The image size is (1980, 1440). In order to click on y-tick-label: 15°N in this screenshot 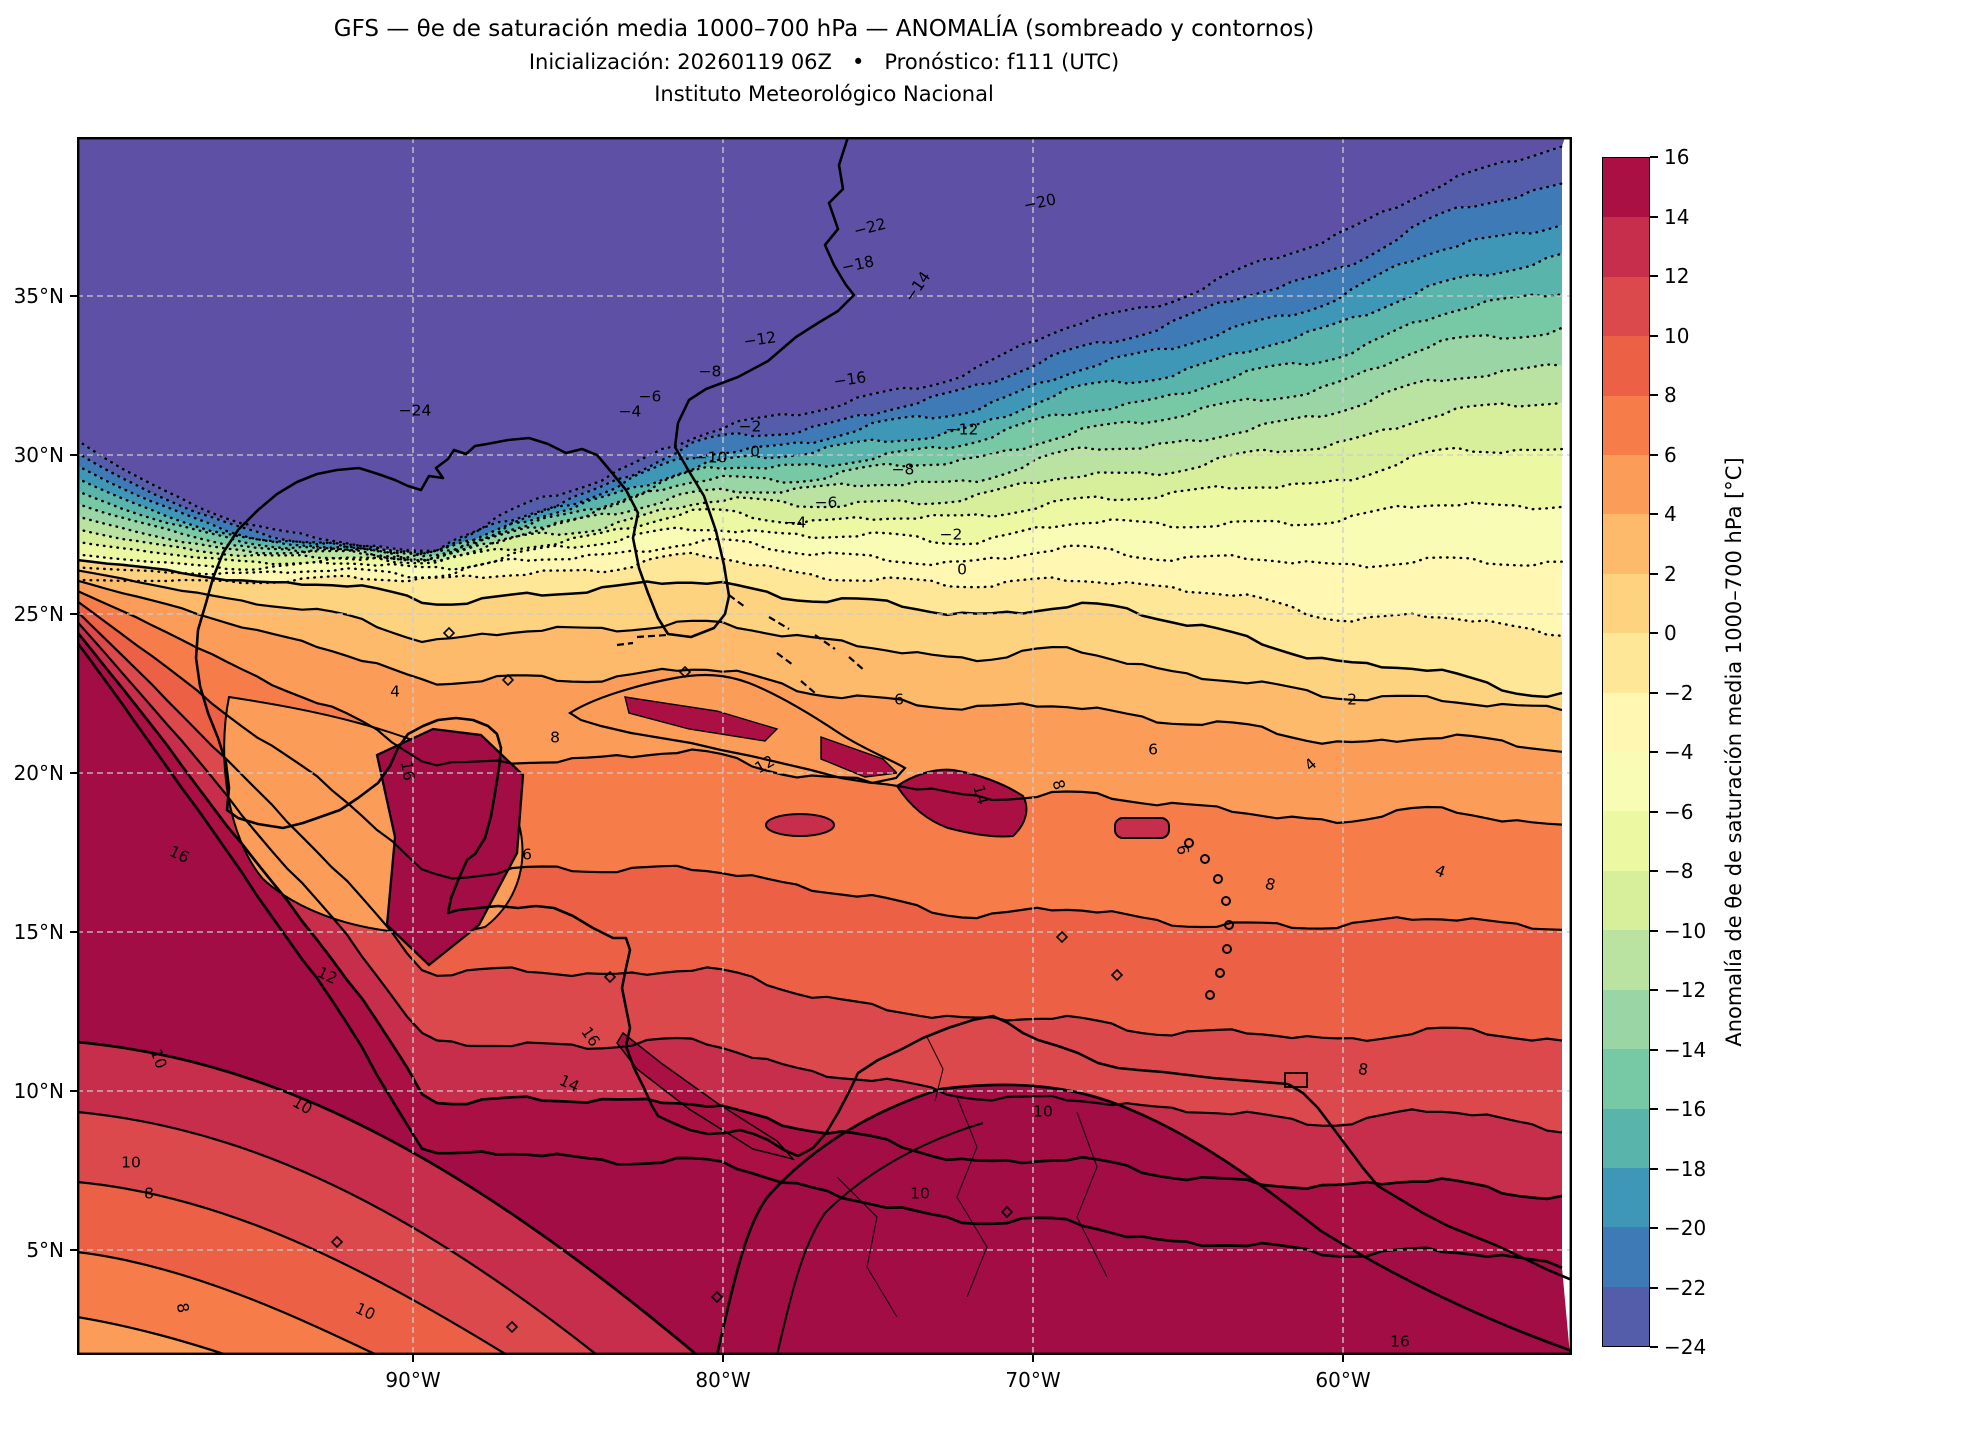, I will do `click(38, 932)`.